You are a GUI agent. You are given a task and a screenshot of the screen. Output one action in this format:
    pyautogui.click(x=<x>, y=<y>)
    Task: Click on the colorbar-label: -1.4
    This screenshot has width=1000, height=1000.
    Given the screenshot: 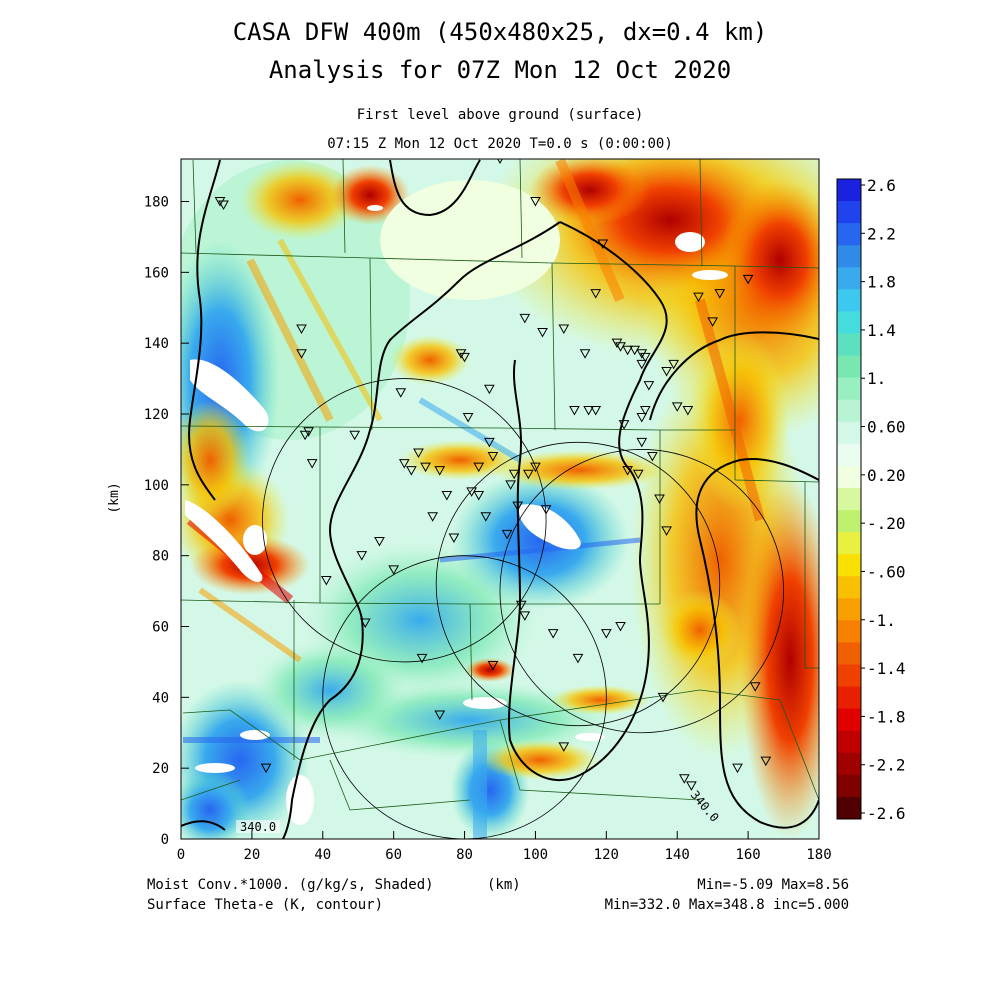 What is the action you would take?
    pyautogui.click(x=886, y=668)
    